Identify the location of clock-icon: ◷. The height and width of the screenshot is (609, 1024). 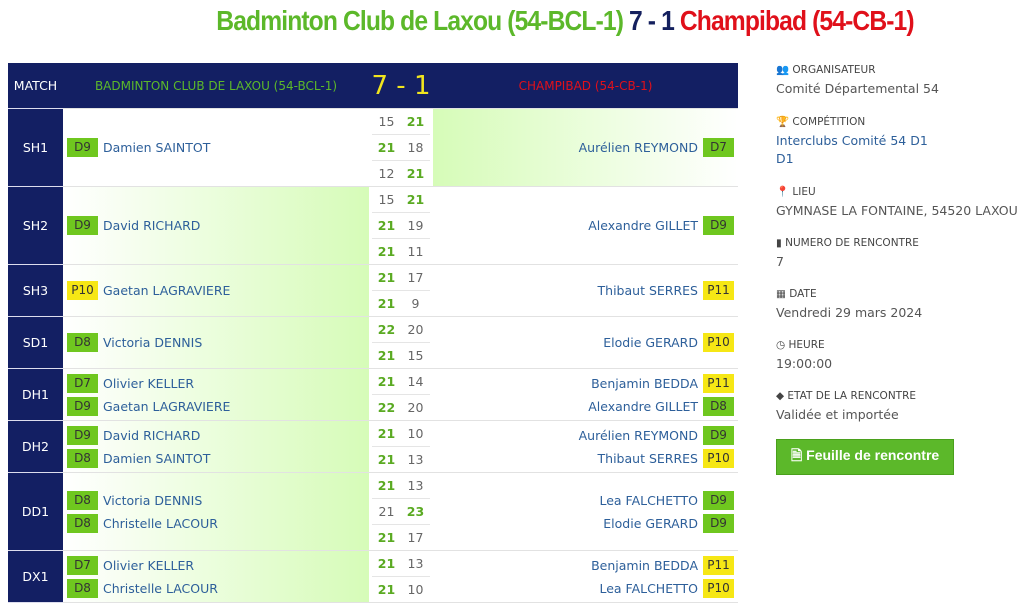
(781, 345).